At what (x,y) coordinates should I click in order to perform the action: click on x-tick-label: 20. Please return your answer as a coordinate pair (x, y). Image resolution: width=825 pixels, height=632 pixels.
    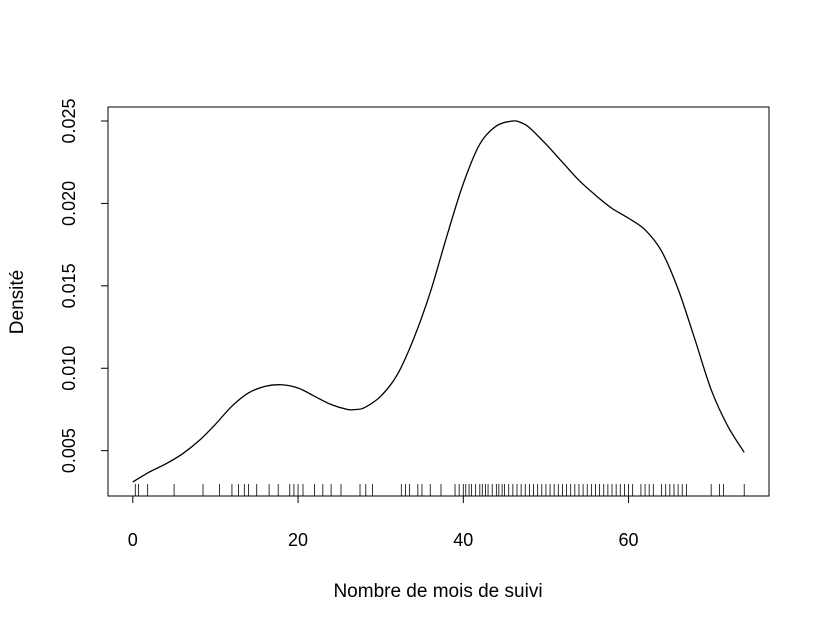
    Looking at the image, I should click on (298, 540).